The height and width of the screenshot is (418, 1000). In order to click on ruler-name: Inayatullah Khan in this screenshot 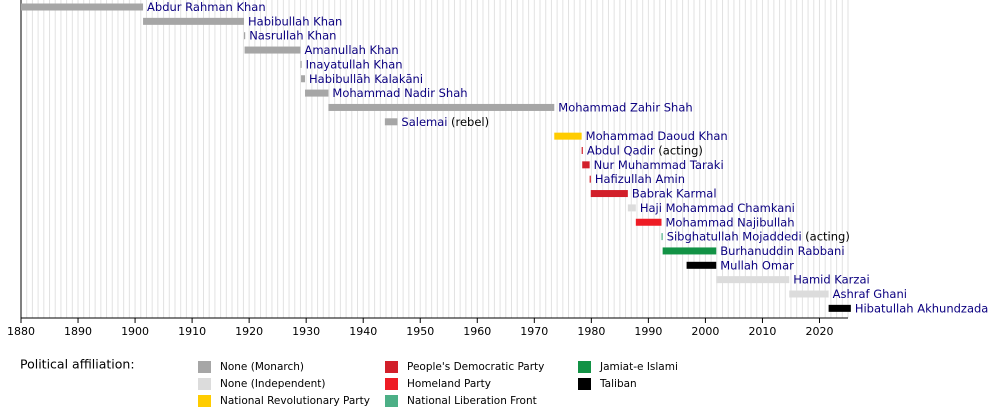, I will do `click(354, 64)`.